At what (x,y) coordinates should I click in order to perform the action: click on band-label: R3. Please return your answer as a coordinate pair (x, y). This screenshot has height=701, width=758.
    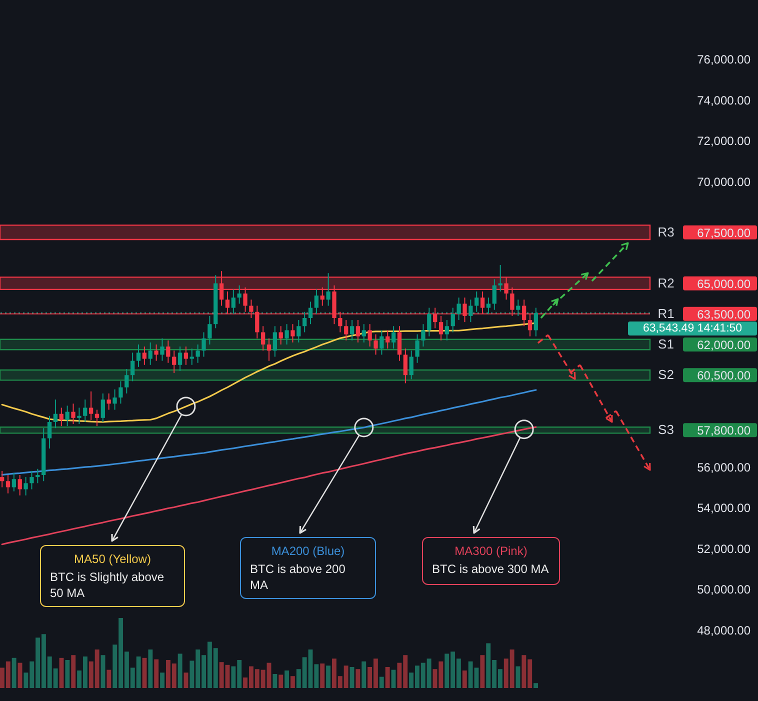
    Looking at the image, I should click on (666, 232).